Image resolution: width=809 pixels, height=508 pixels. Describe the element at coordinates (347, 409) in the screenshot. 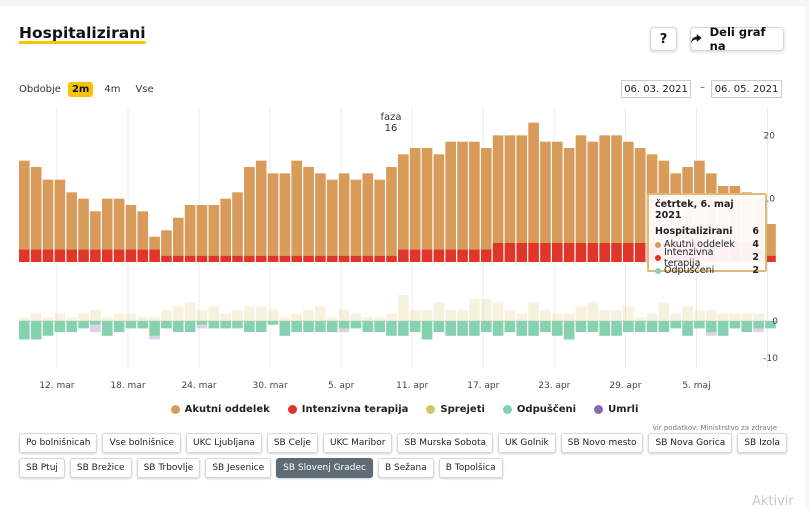

I see `legend-item: Intenzivna terapija` at that location.